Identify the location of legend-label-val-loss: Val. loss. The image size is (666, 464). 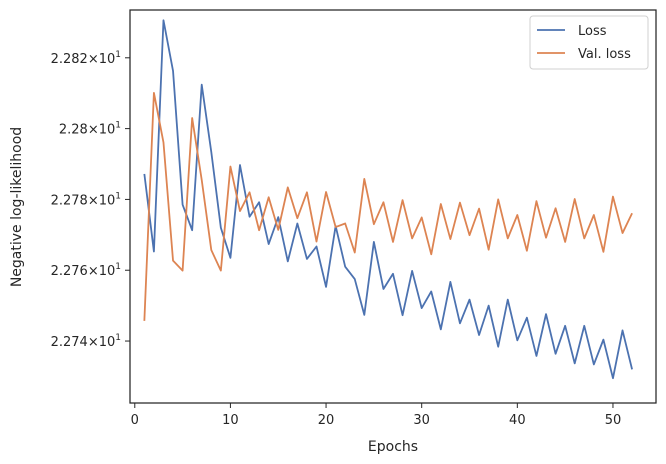
(604, 54).